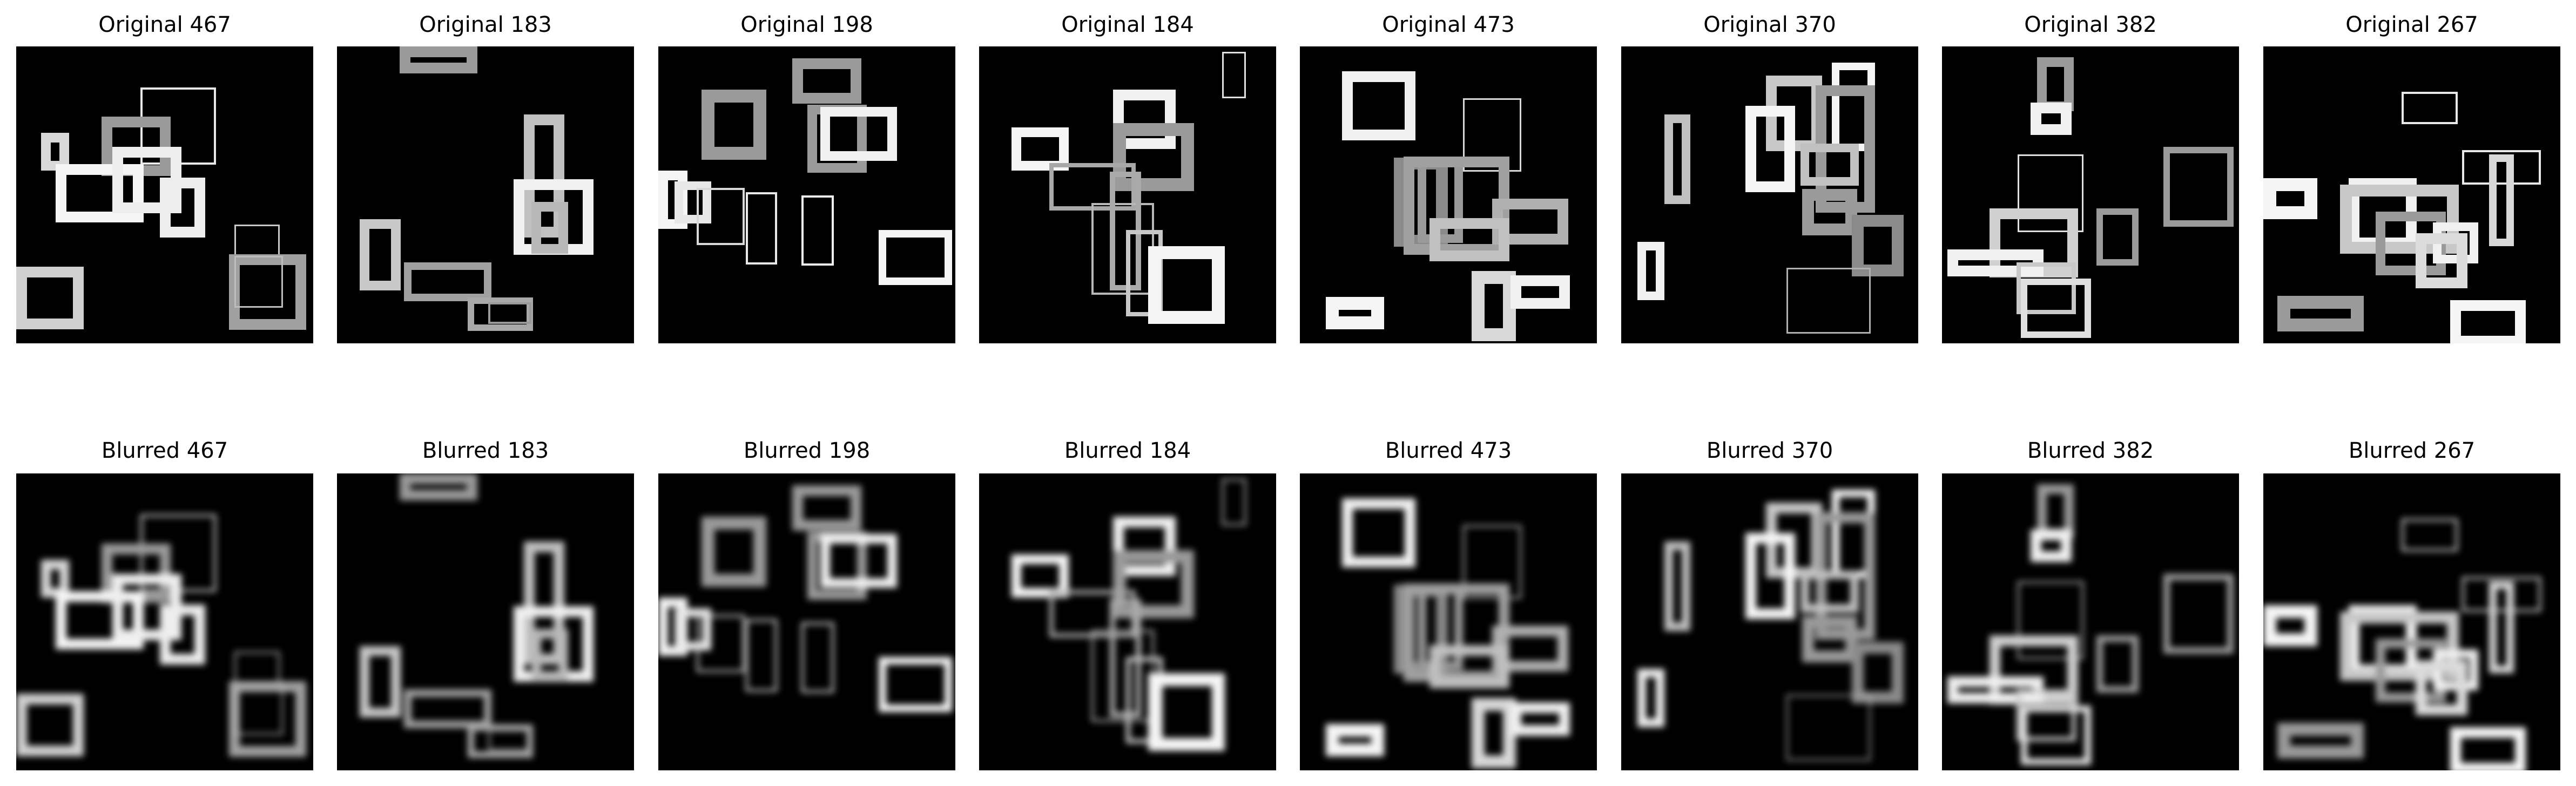 Image resolution: width=2576 pixels, height=786 pixels. I want to click on panel-title: Blurred 370, so click(1769, 450).